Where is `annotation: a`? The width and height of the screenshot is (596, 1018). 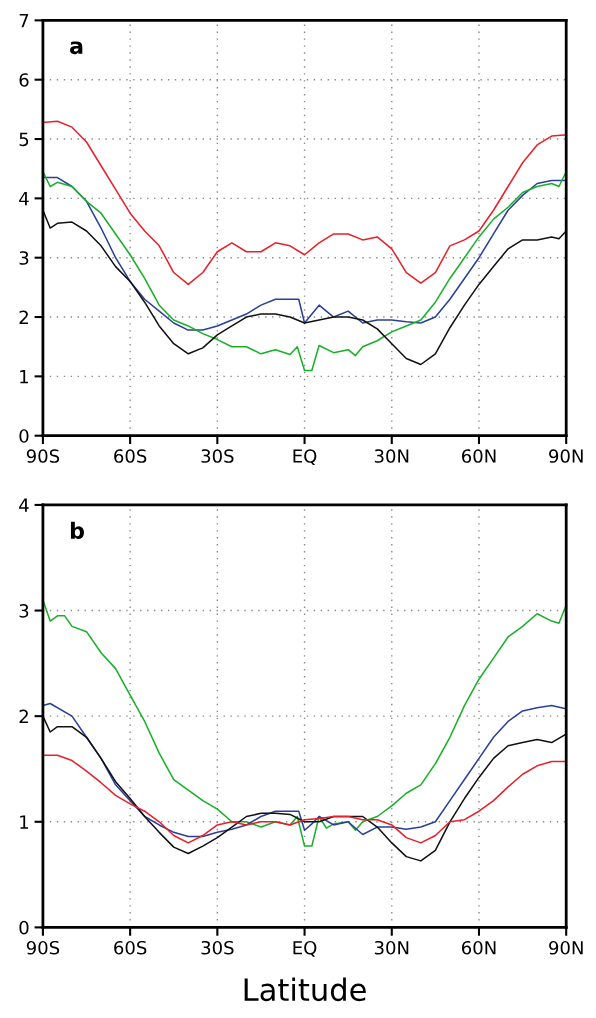
annotation: a is located at coordinates (76, 48).